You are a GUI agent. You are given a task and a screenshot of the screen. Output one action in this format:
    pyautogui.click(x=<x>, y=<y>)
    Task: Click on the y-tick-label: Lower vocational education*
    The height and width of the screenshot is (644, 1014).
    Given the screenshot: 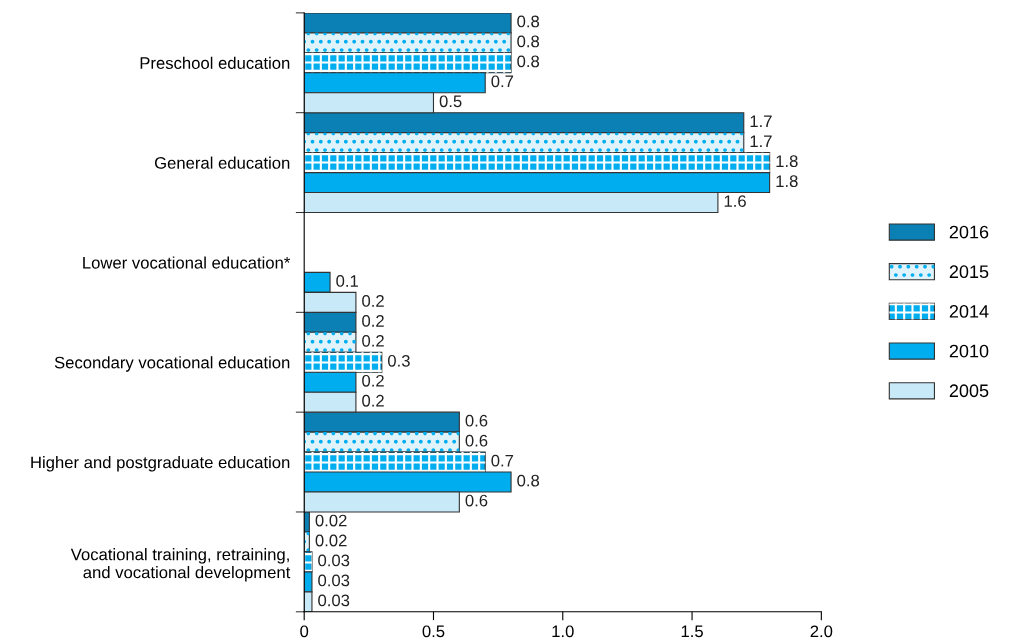 What is the action you would take?
    pyautogui.click(x=187, y=262)
    